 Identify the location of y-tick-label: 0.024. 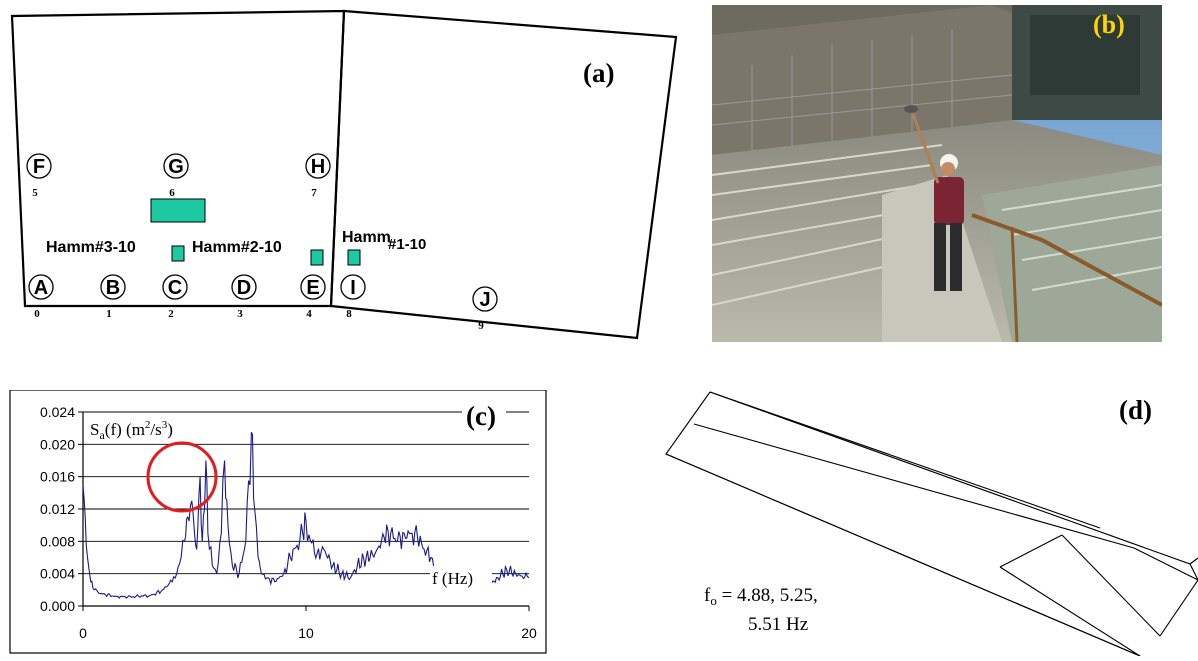
(57, 412).